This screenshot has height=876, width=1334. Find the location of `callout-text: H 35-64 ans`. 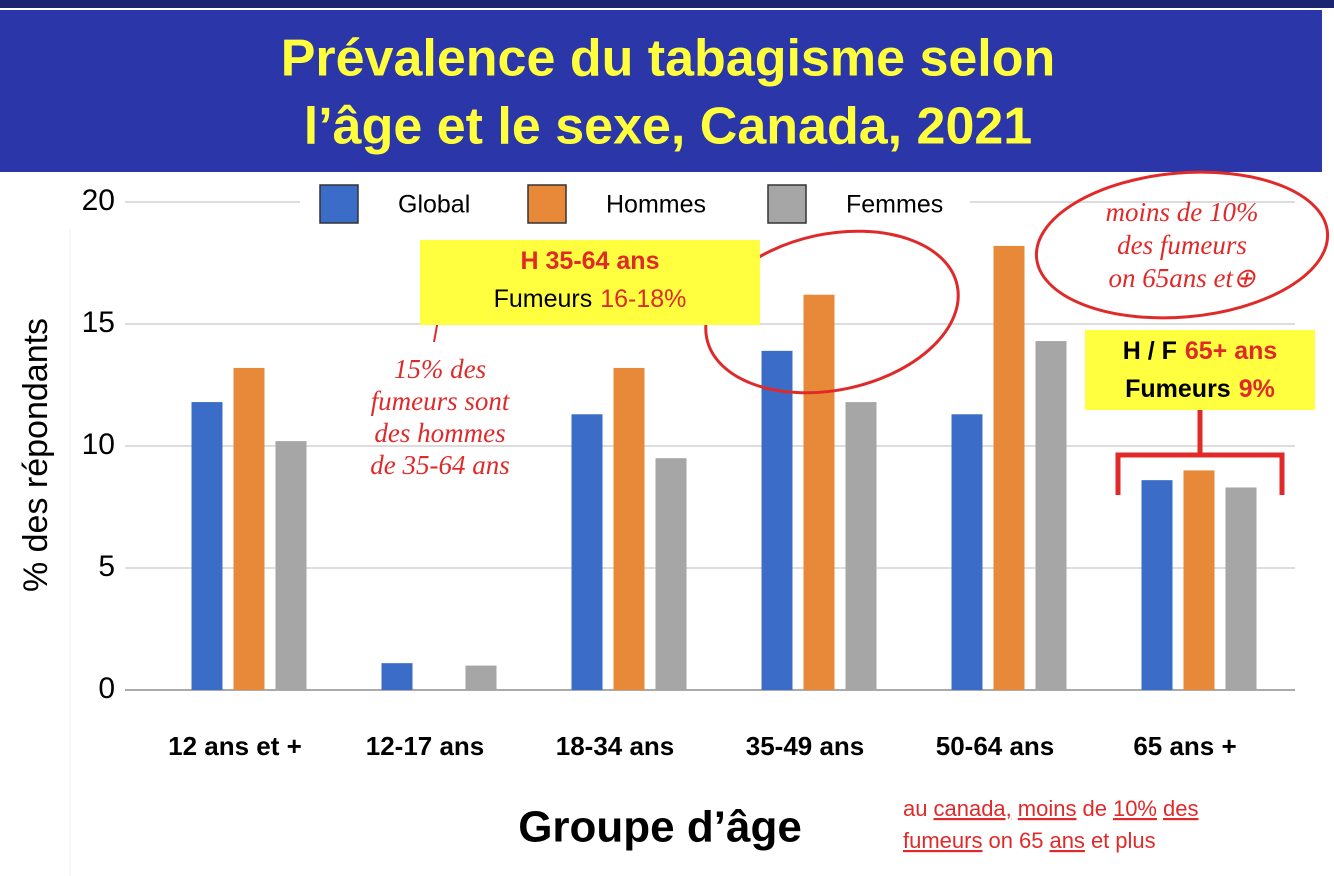

callout-text: H 35-64 ans is located at coordinates (590, 261).